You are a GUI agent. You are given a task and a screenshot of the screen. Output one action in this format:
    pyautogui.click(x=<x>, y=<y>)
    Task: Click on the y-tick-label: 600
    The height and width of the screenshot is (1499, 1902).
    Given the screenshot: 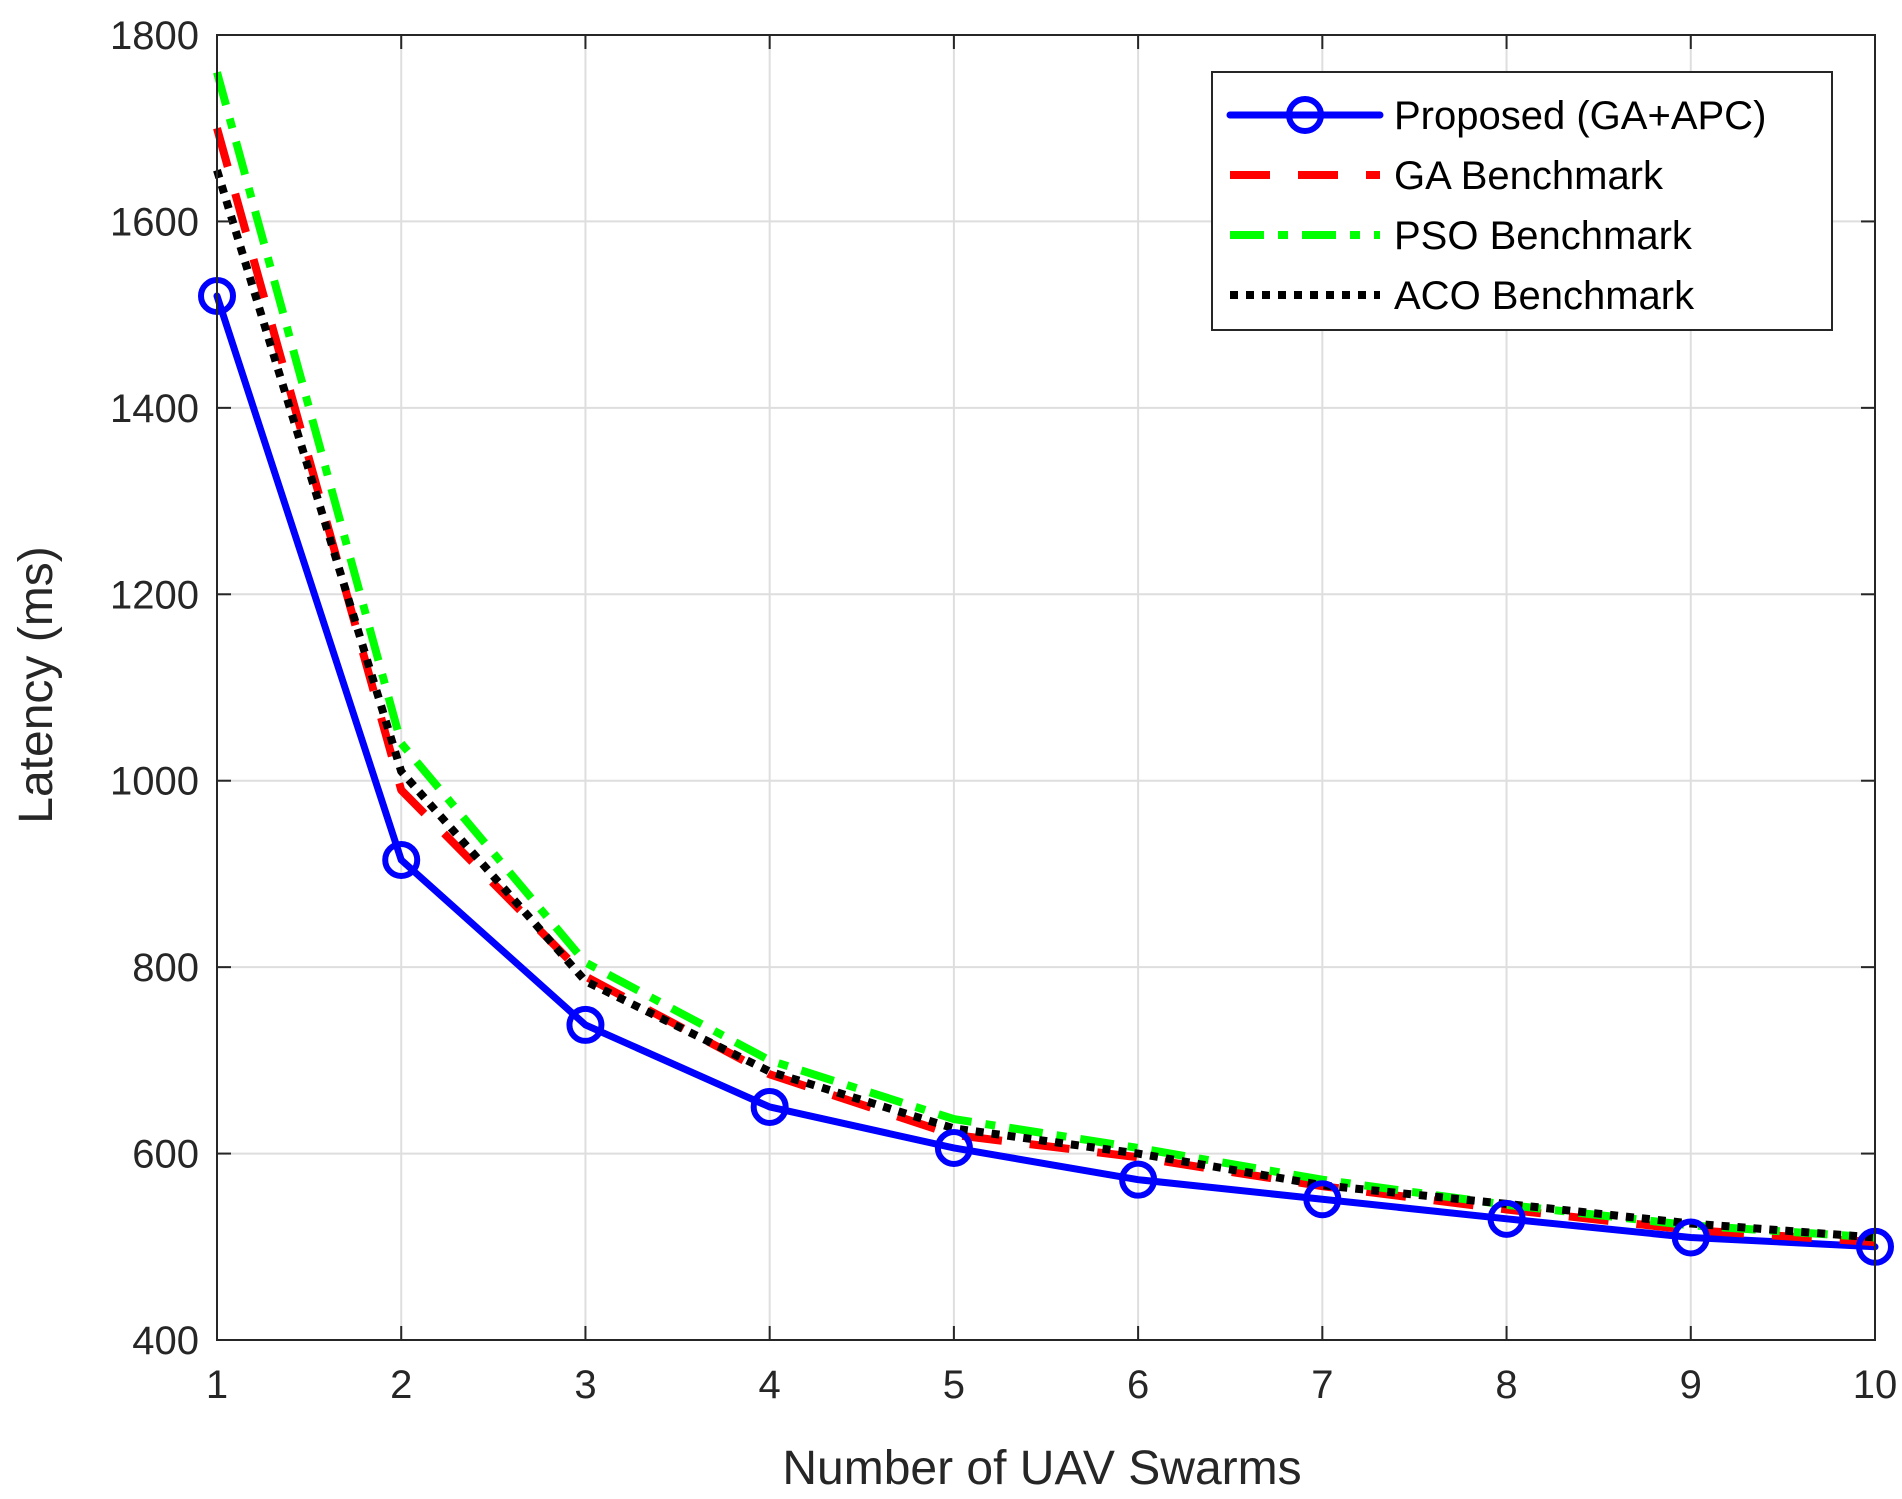 What is the action you would take?
    pyautogui.click(x=165, y=1155)
    